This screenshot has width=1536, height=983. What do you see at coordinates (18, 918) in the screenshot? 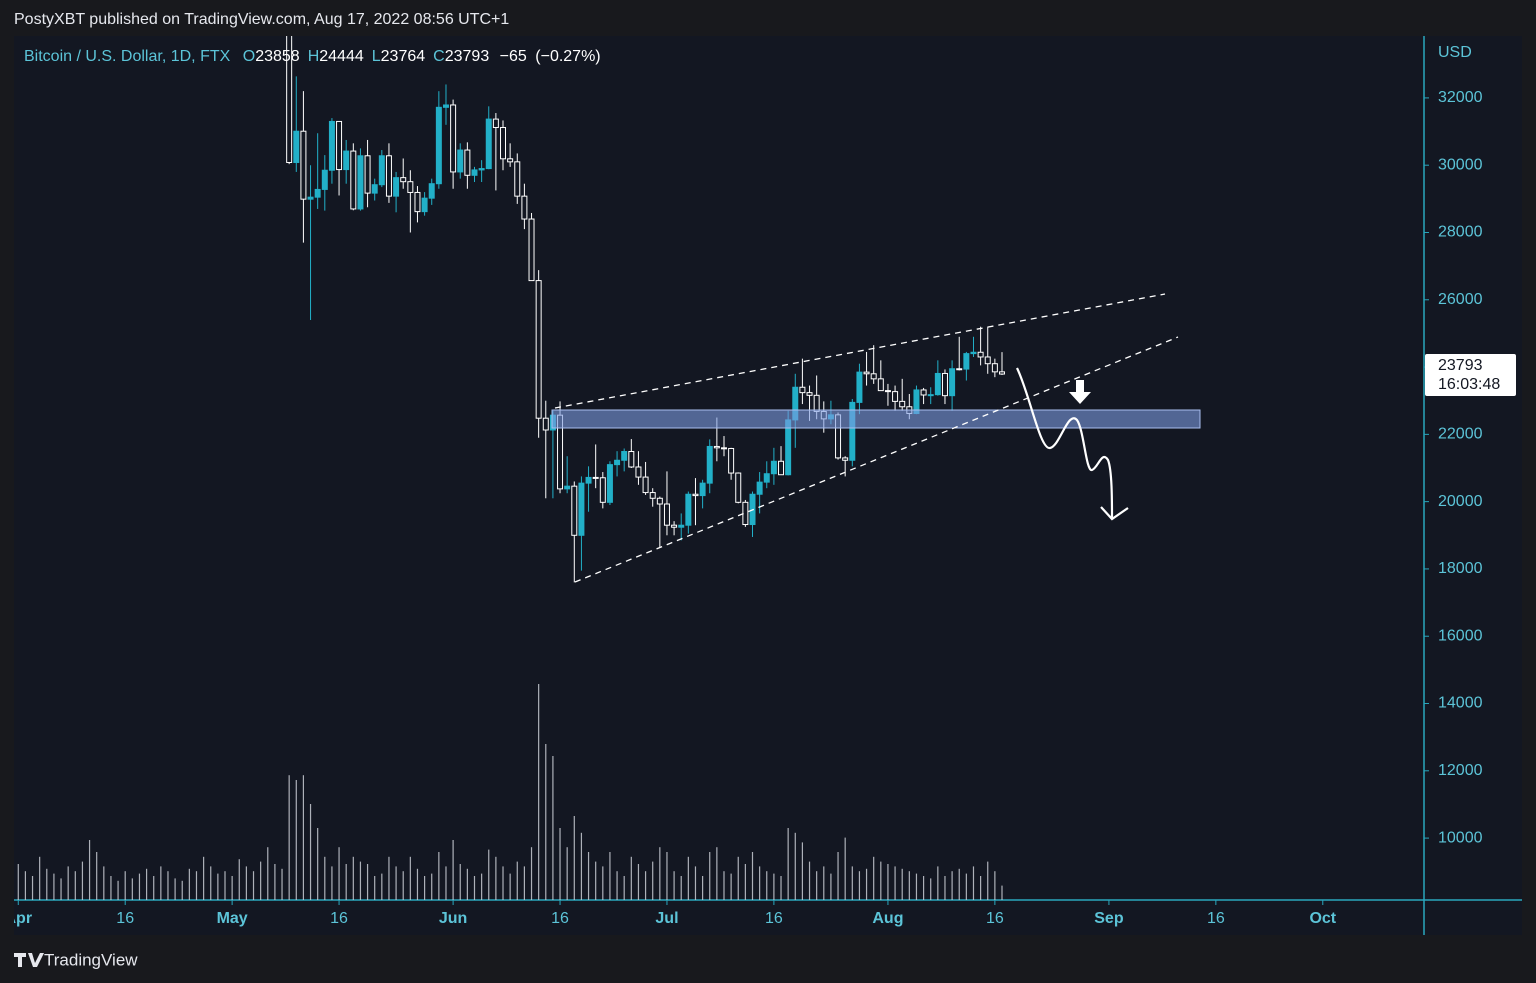
I see `x-tick-label: Apr` at bounding box center [18, 918].